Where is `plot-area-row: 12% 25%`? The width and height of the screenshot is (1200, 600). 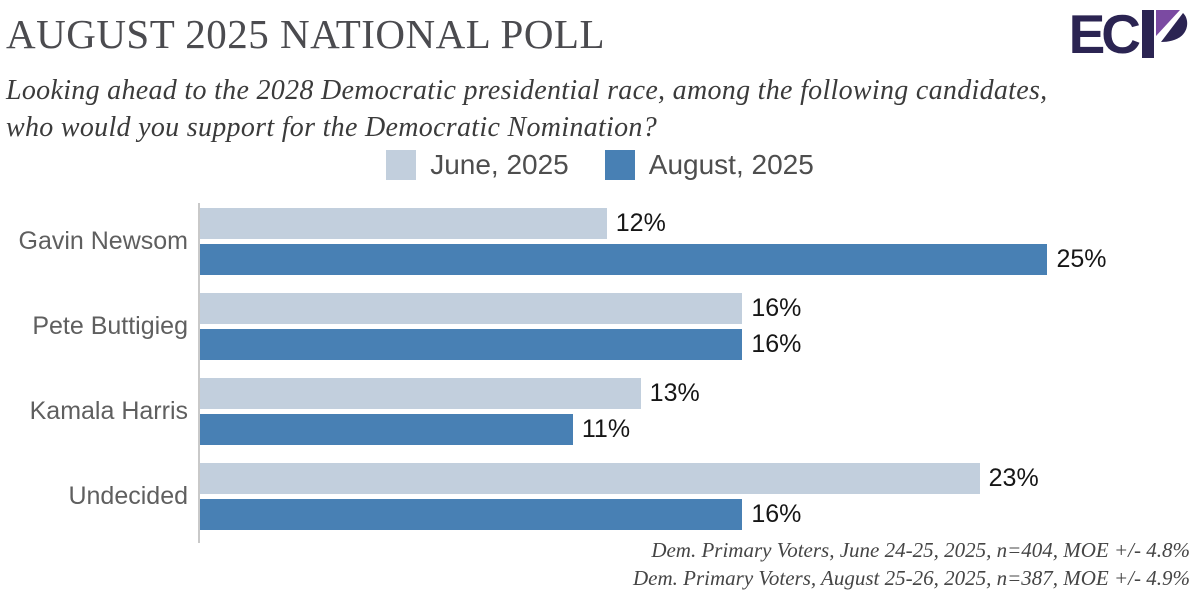
plot-area-row: 12% 25% is located at coordinates (699, 245).